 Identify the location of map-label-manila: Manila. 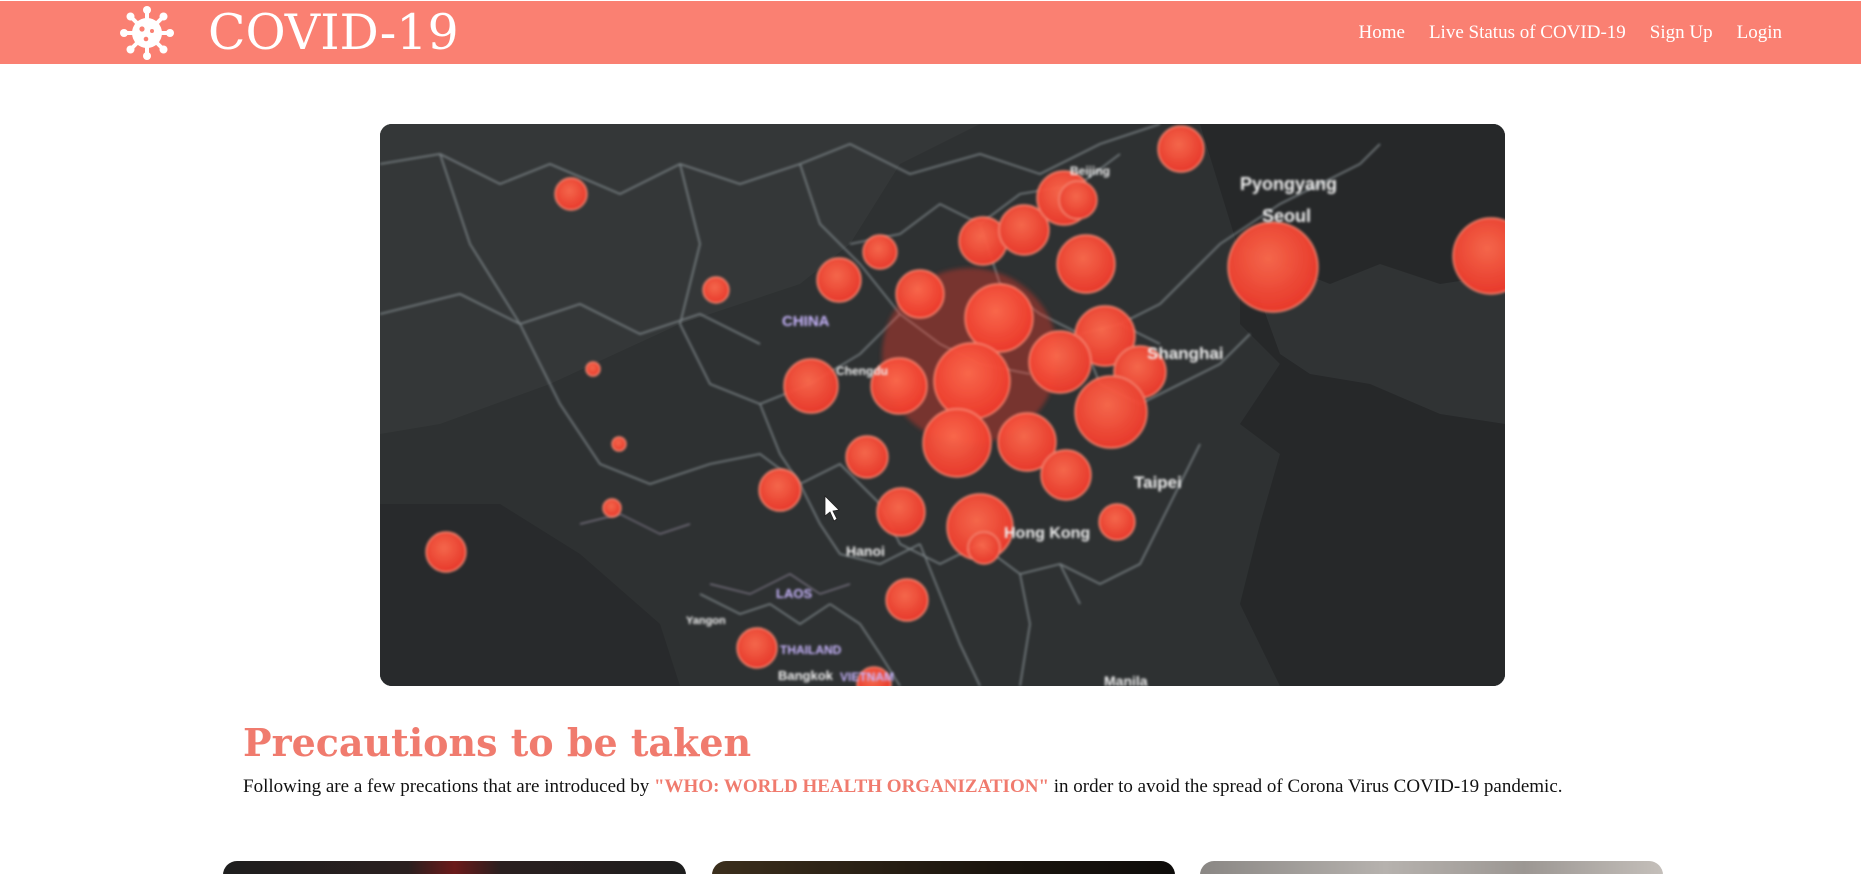
(1126, 679).